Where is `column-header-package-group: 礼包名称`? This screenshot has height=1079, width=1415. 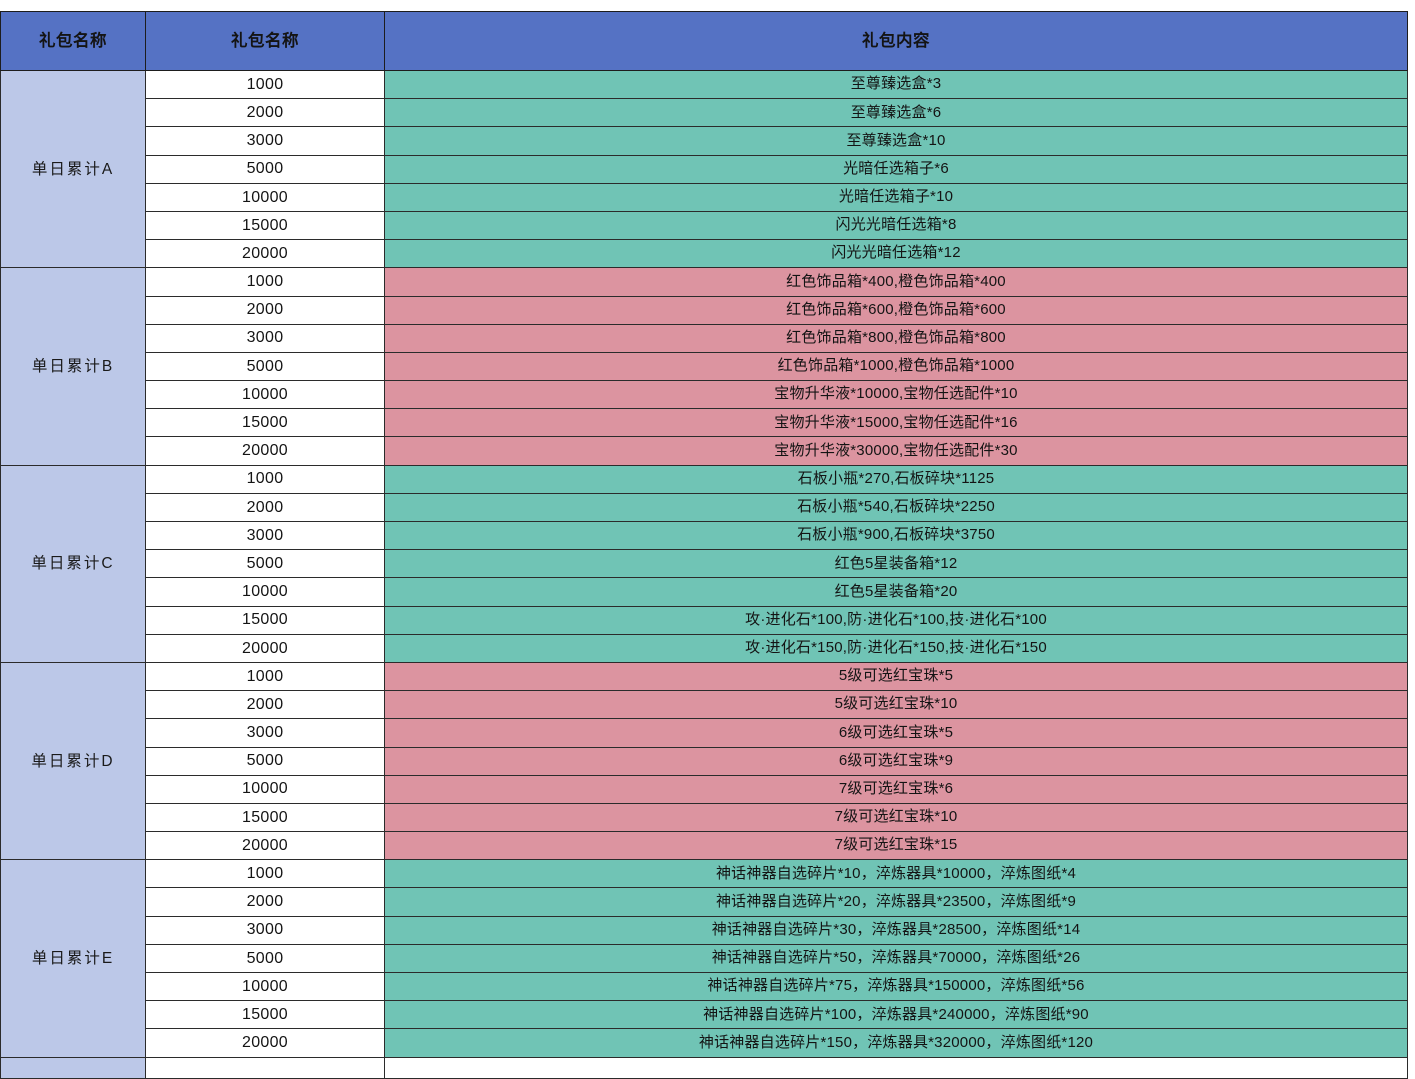 column-header-package-group: 礼包名称 is located at coordinates (73, 41).